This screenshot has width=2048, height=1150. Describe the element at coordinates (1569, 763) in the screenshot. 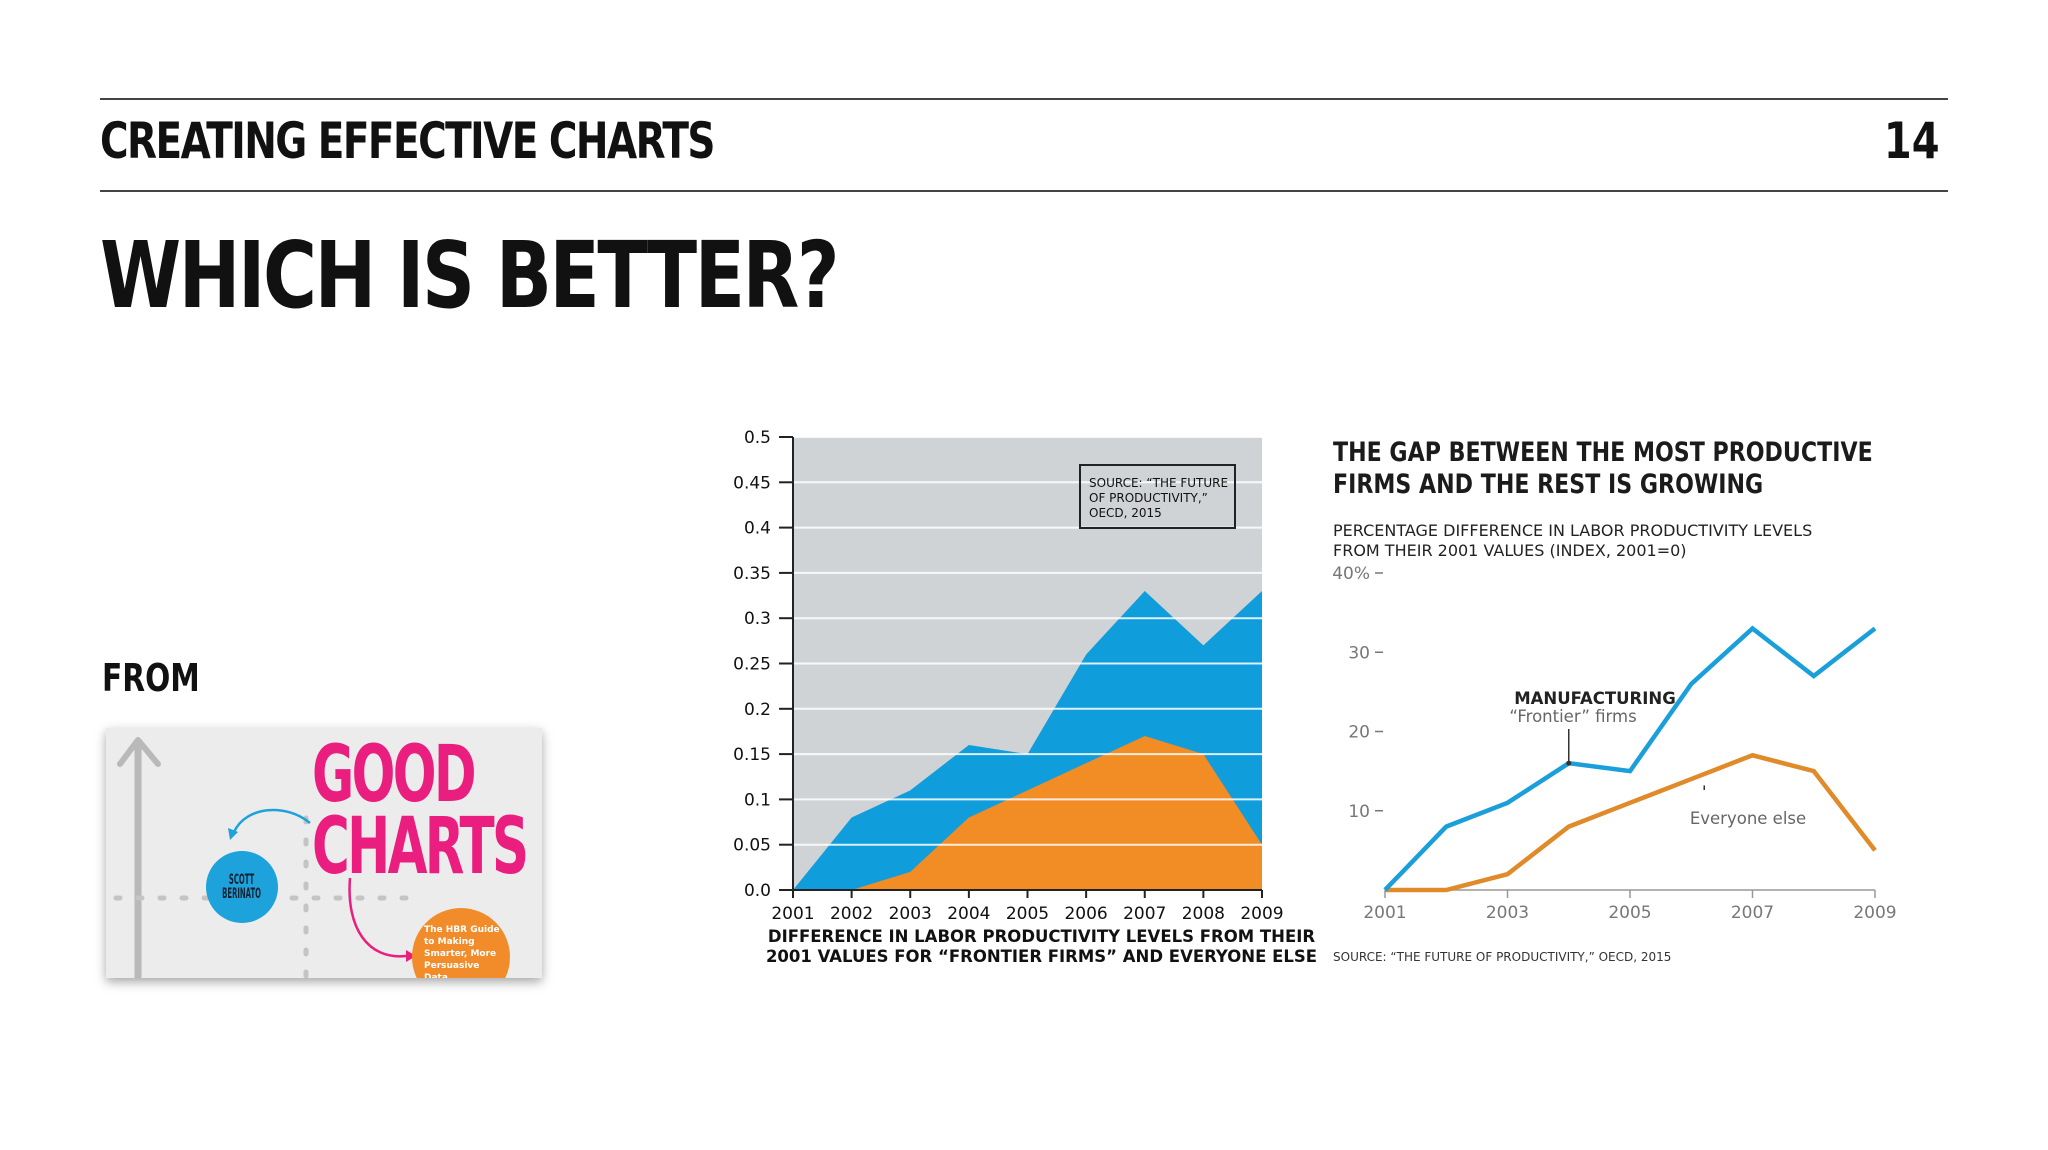

I see `frontier-leader-dot` at that location.